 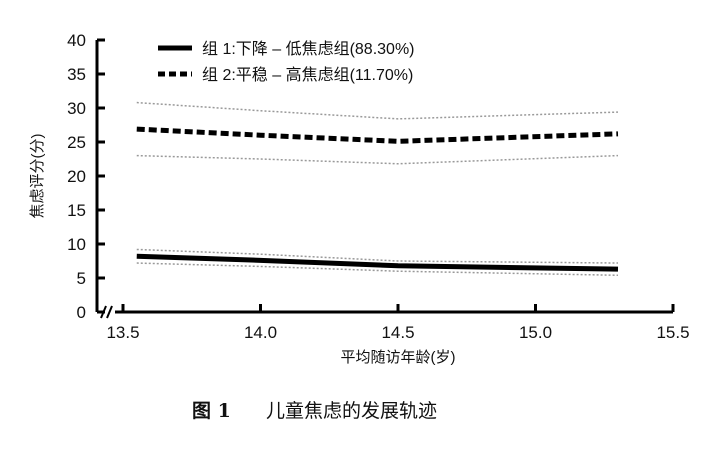 What do you see at coordinates (398, 357) in the screenshot?
I see `x-axis-label: 平均随访年龄(岁)` at bounding box center [398, 357].